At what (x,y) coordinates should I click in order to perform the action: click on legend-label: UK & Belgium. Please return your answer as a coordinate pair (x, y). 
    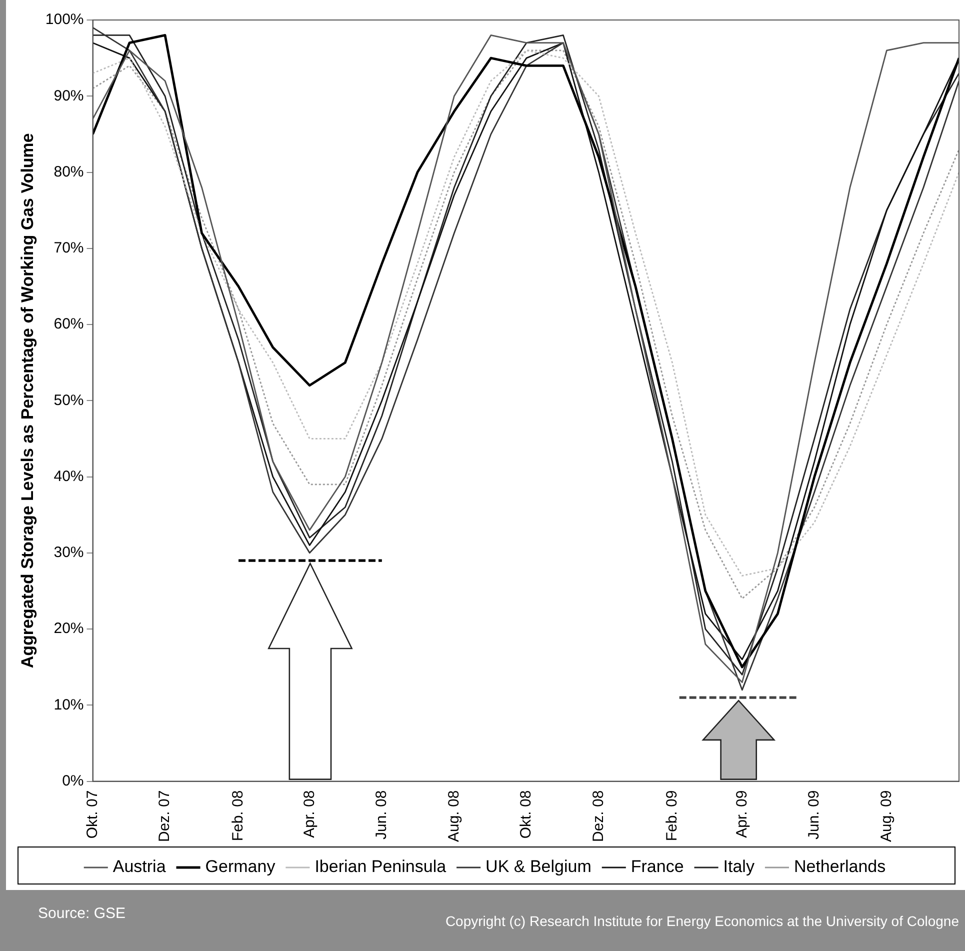
    Looking at the image, I should click on (539, 866).